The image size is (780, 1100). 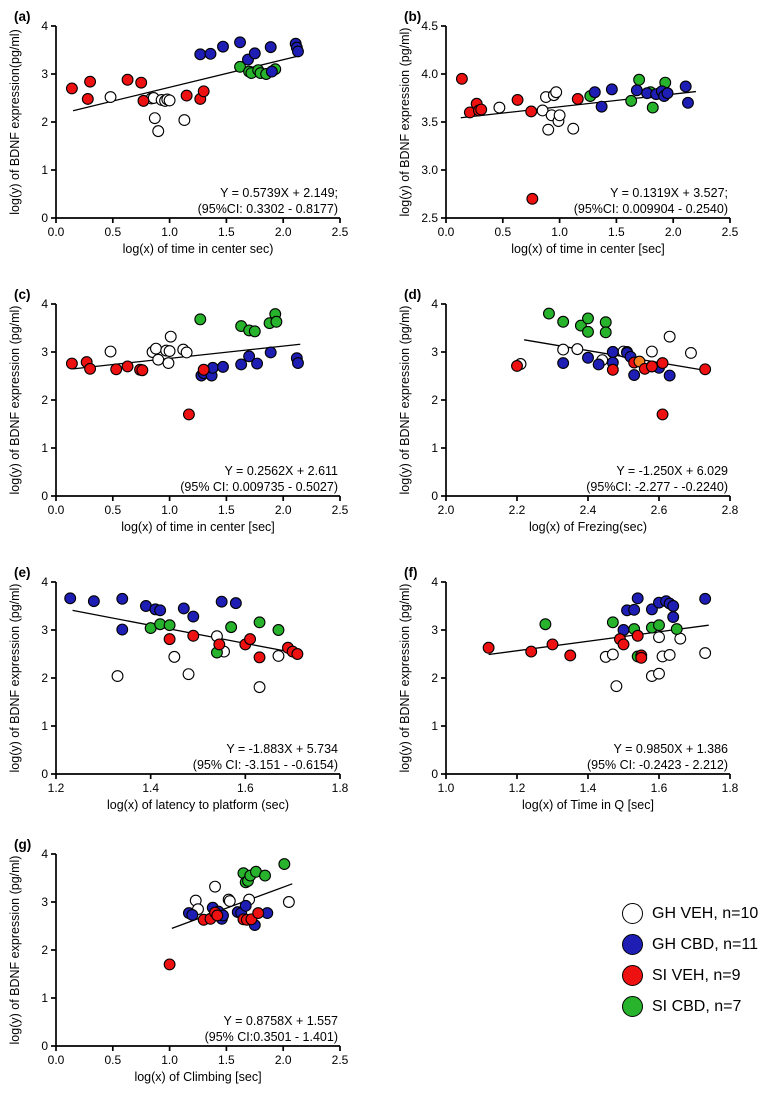 What do you see at coordinates (616, 232) in the screenshot?
I see `x-tick-label: 1.5` at bounding box center [616, 232].